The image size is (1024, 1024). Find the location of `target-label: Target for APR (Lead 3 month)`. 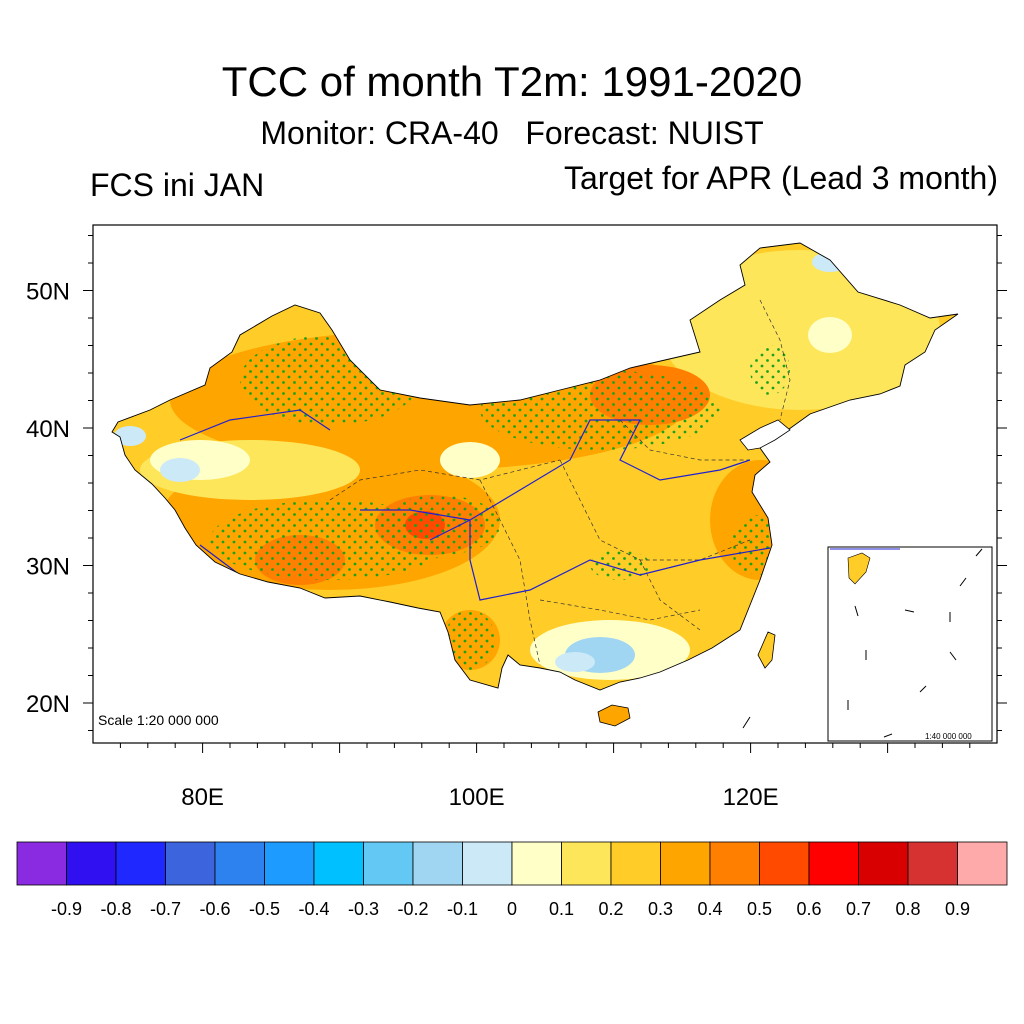

target-label: Target for APR (Lead 3 month) is located at coordinates (781, 178).